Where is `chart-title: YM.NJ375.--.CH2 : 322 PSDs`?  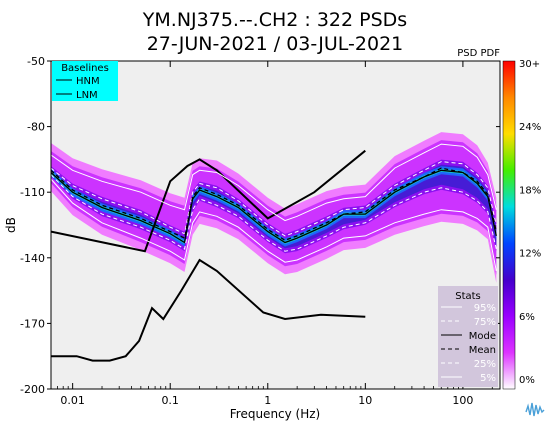
chart-title: YM.NJ375.--.CH2 : 322 PSDs is located at coordinates (274, 20).